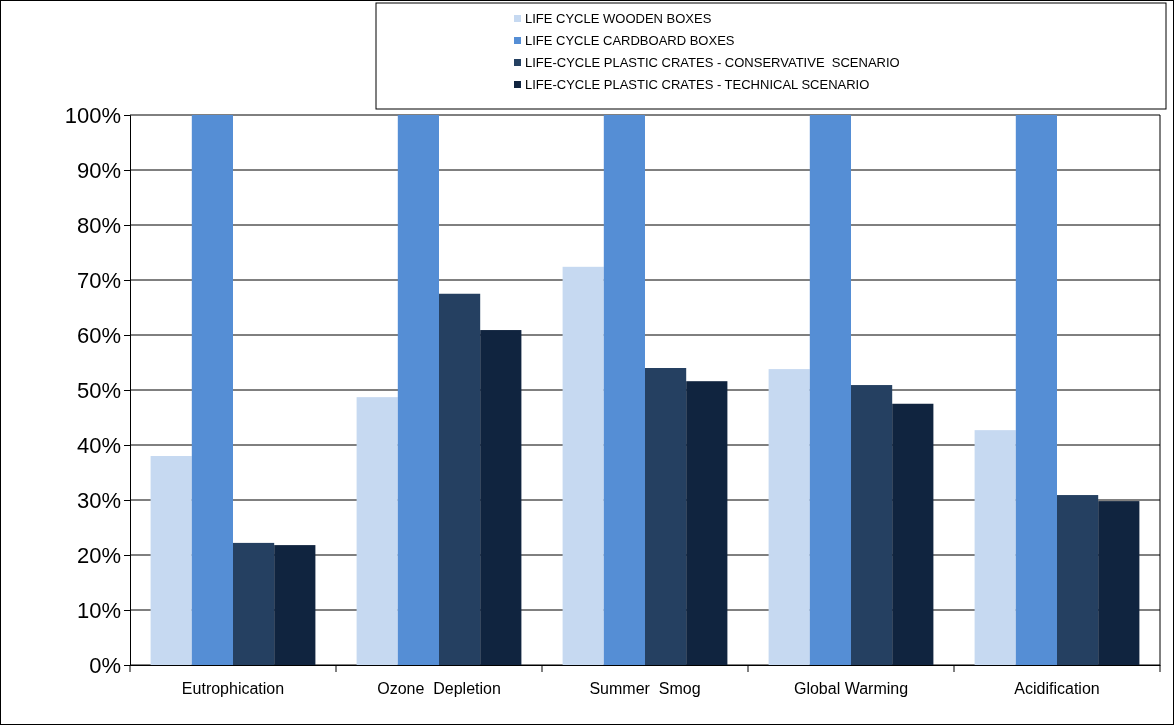 Image resolution: width=1174 pixels, height=725 pixels. What do you see at coordinates (233, 688) in the screenshot?
I see `x-tick-label: Eutrophication` at bounding box center [233, 688].